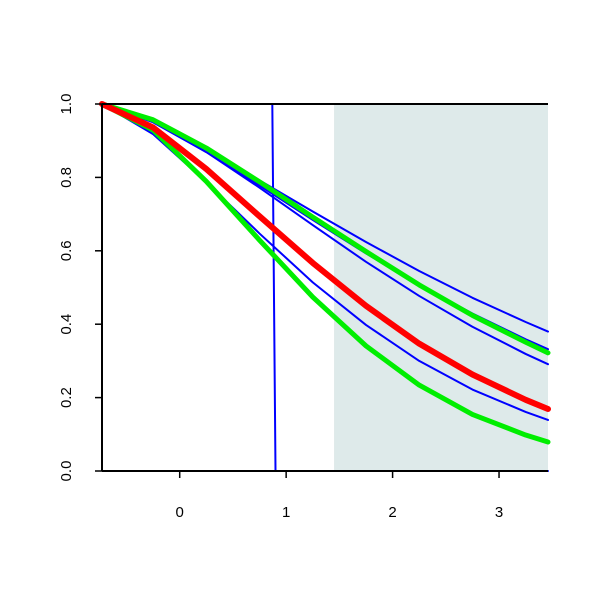  I want to click on x-tick-label: 1, so click(286, 512).